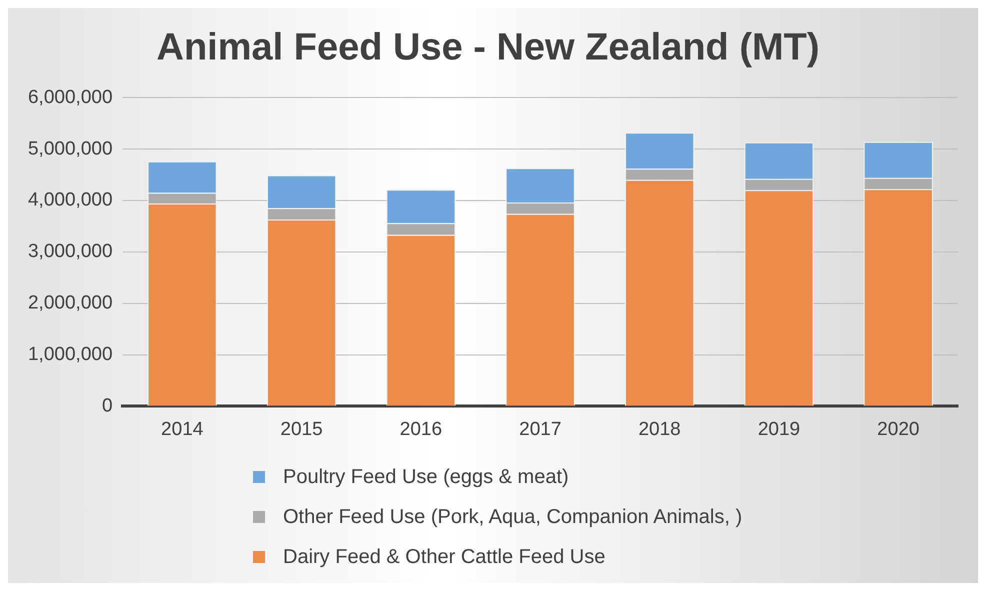 This screenshot has width=986, height=613. Describe the element at coordinates (70, 354) in the screenshot. I see `y-tick-label: 1,000,000` at that location.